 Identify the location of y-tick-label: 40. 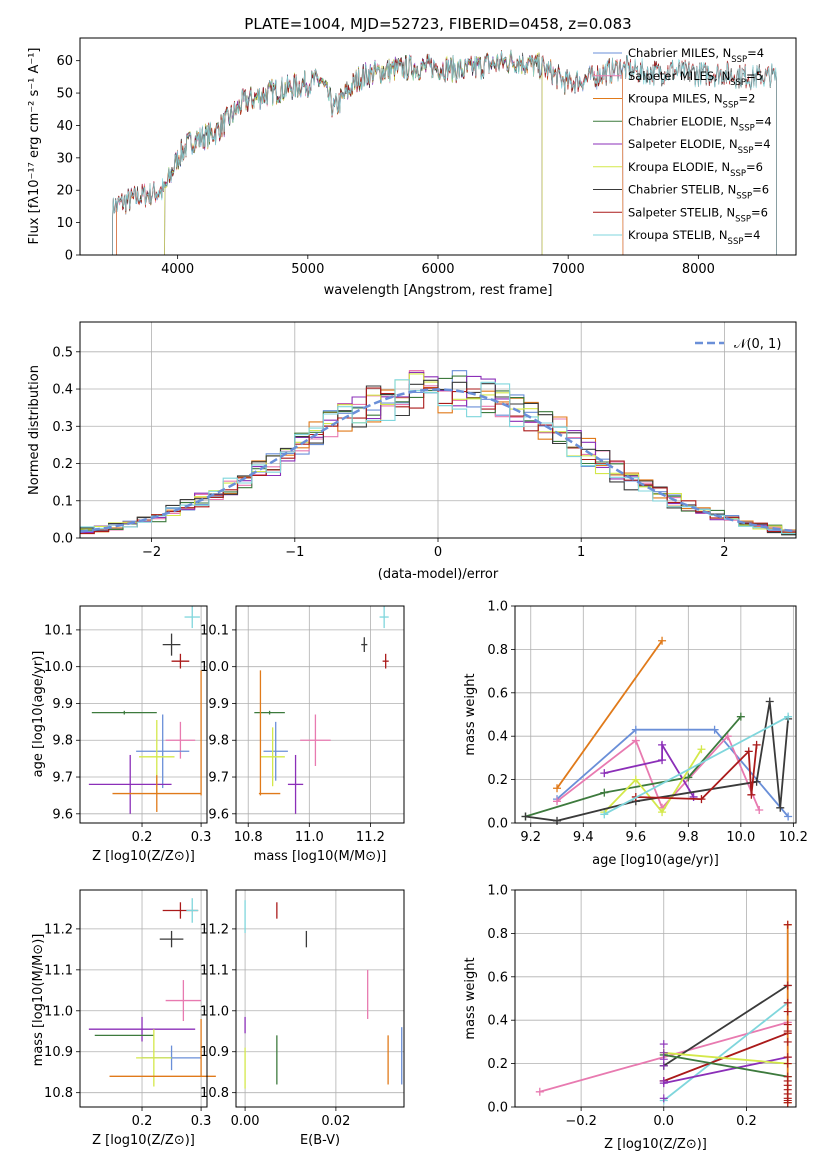
(64, 126).